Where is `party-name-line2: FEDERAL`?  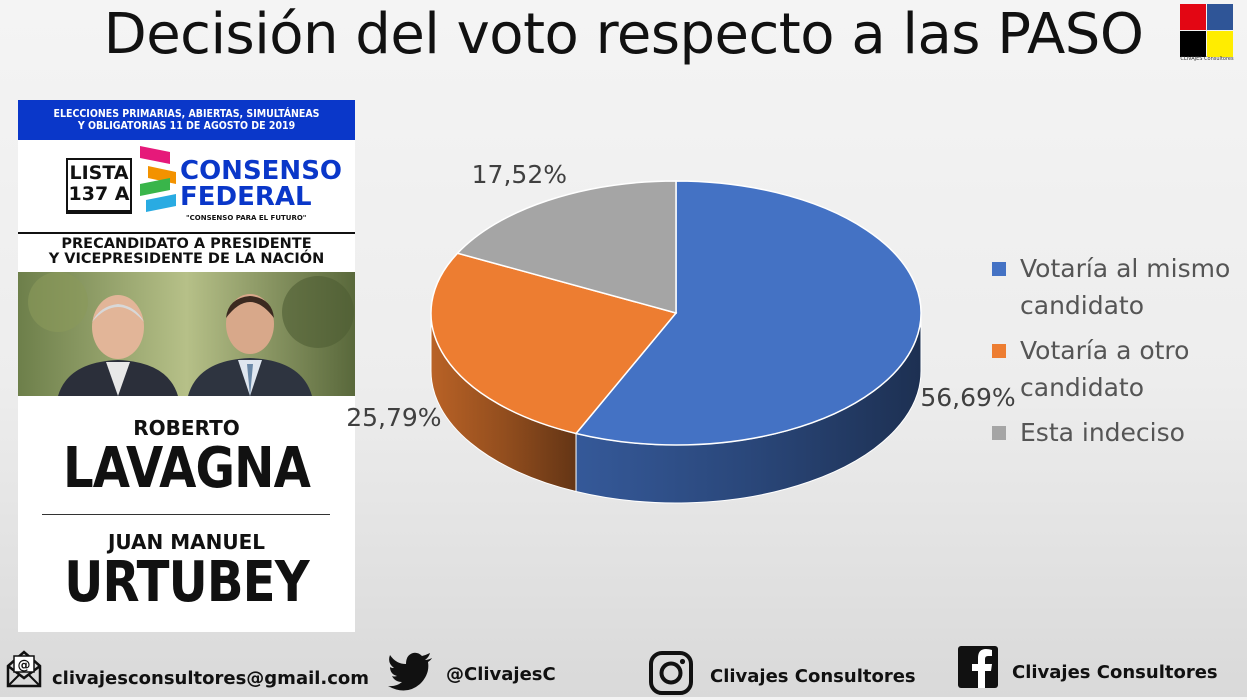
party-name-line2: FEDERAL is located at coordinates (246, 197).